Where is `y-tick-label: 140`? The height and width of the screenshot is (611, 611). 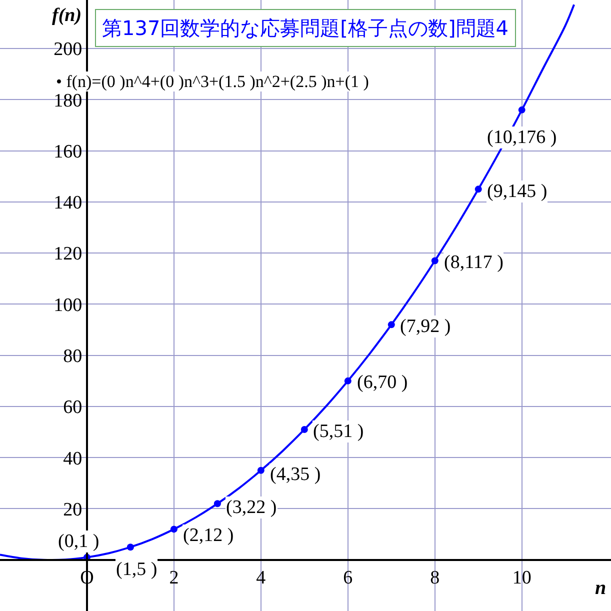
y-tick-label: 140 is located at coordinates (68, 203).